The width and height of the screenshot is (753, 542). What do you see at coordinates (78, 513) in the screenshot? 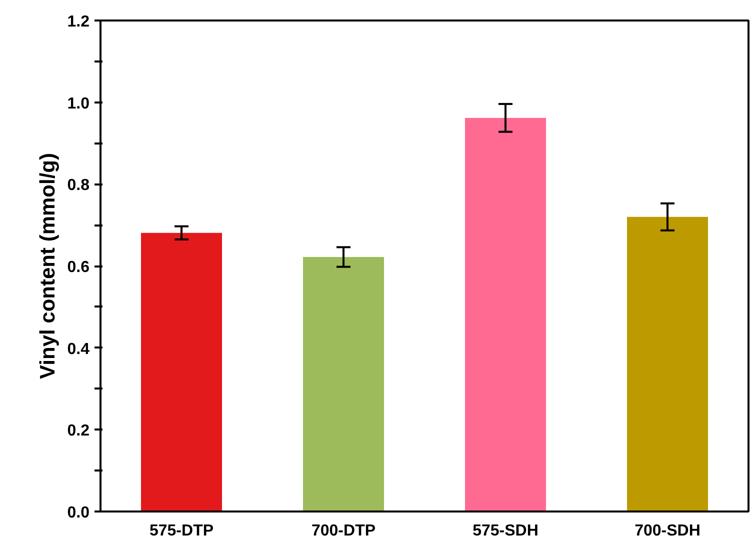
I see `y-tick-label: 0.0` at bounding box center [78, 513].